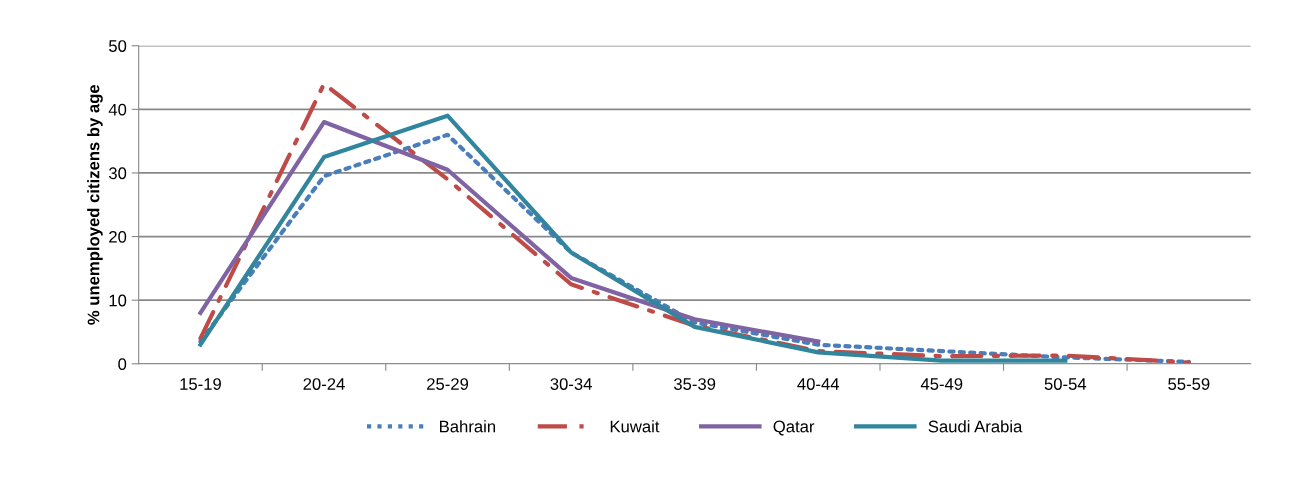 This screenshot has width=1296, height=497. What do you see at coordinates (448, 384) in the screenshot?
I see `x-tick-label: 25-29` at bounding box center [448, 384].